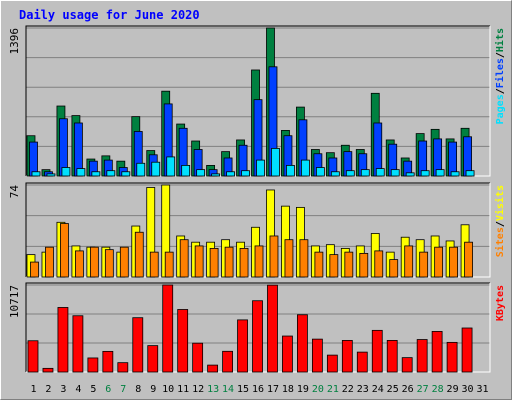 The width and height of the screenshot is (512, 405). What do you see at coordinates (348, 389) in the screenshot?
I see `x-tick-label-day-22: 22` at bounding box center [348, 389].